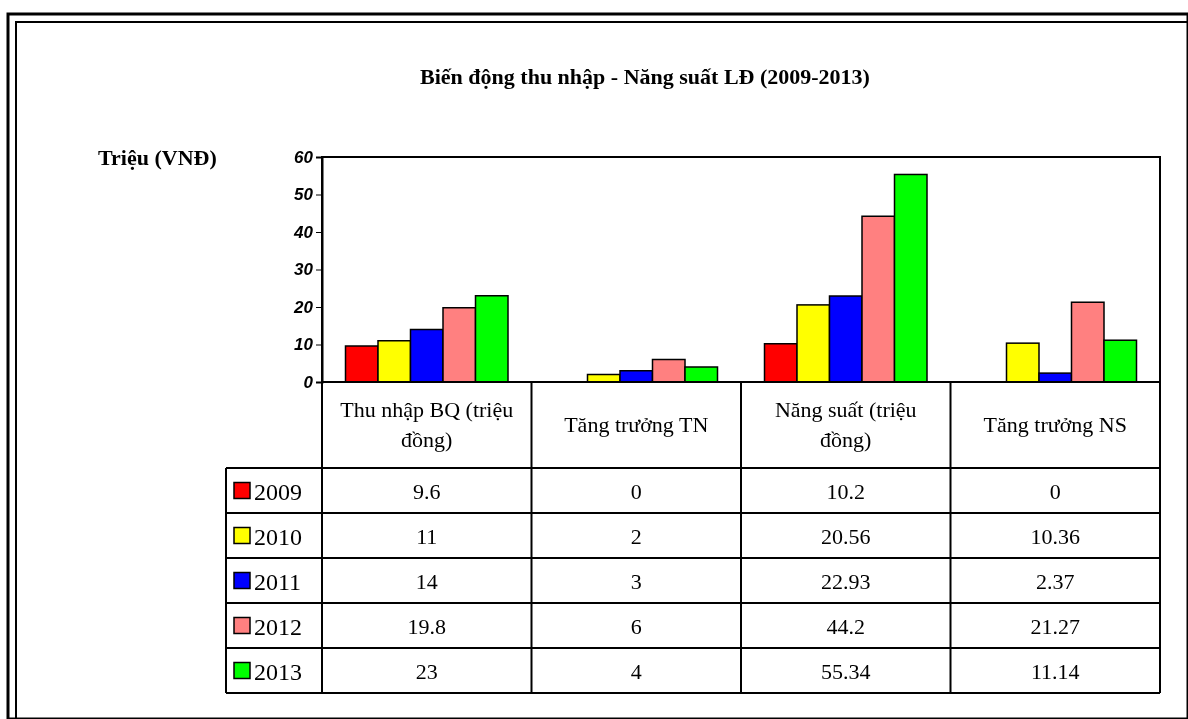  Describe the element at coordinates (303, 232) in the screenshot. I see `y-tick-label: 40` at that location.